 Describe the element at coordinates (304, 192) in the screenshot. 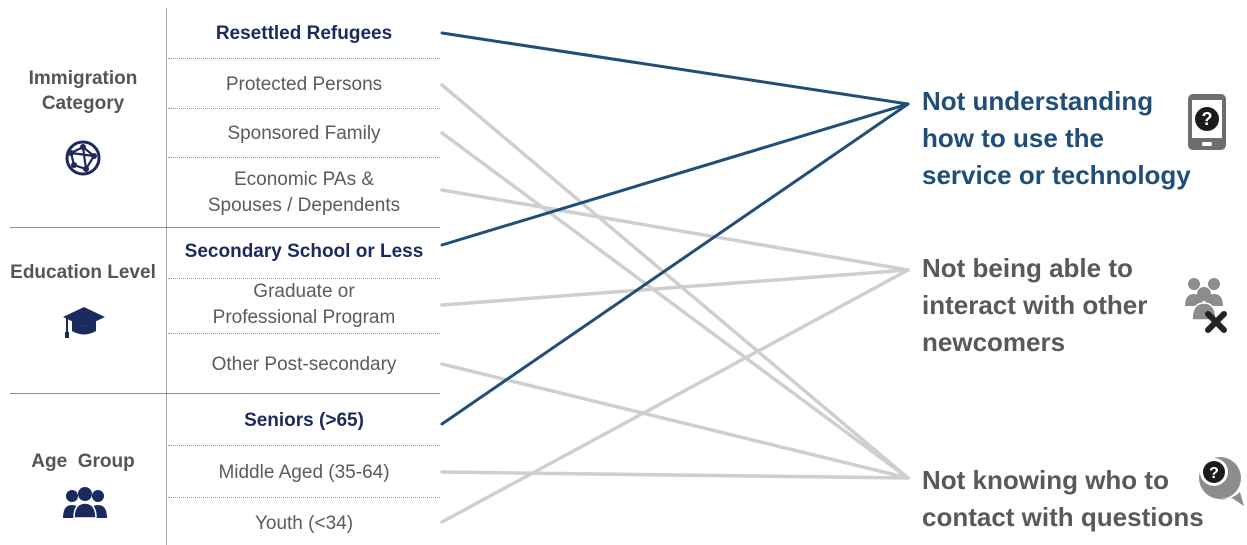

I see `item-economic-pas: Economic PAs & Spouses / Dependents` at that location.